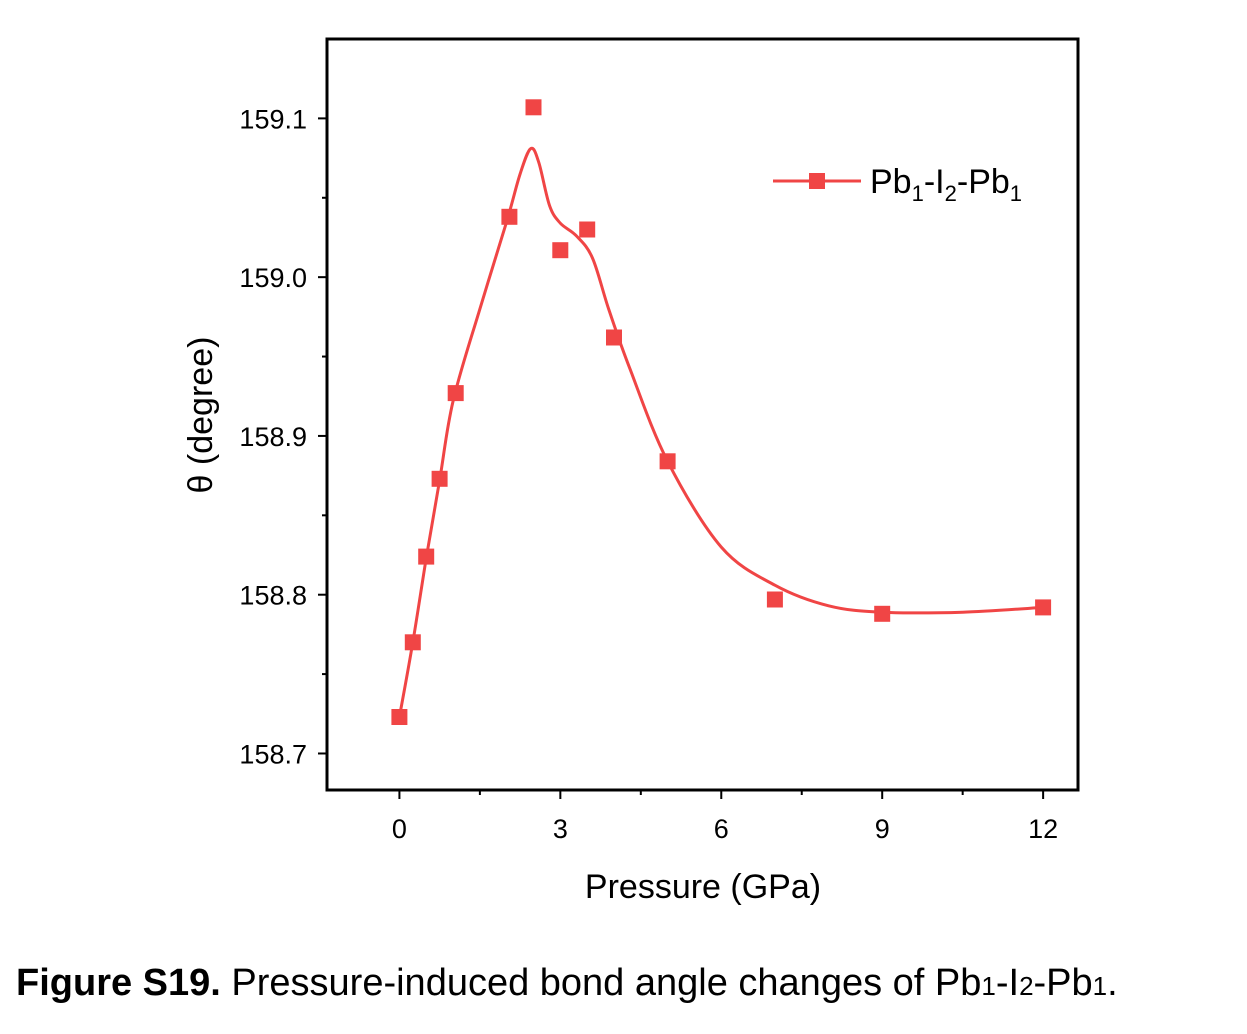  Describe the element at coordinates (882, 829) in the screenshot. I see `x-tick-label: 9` at that location.